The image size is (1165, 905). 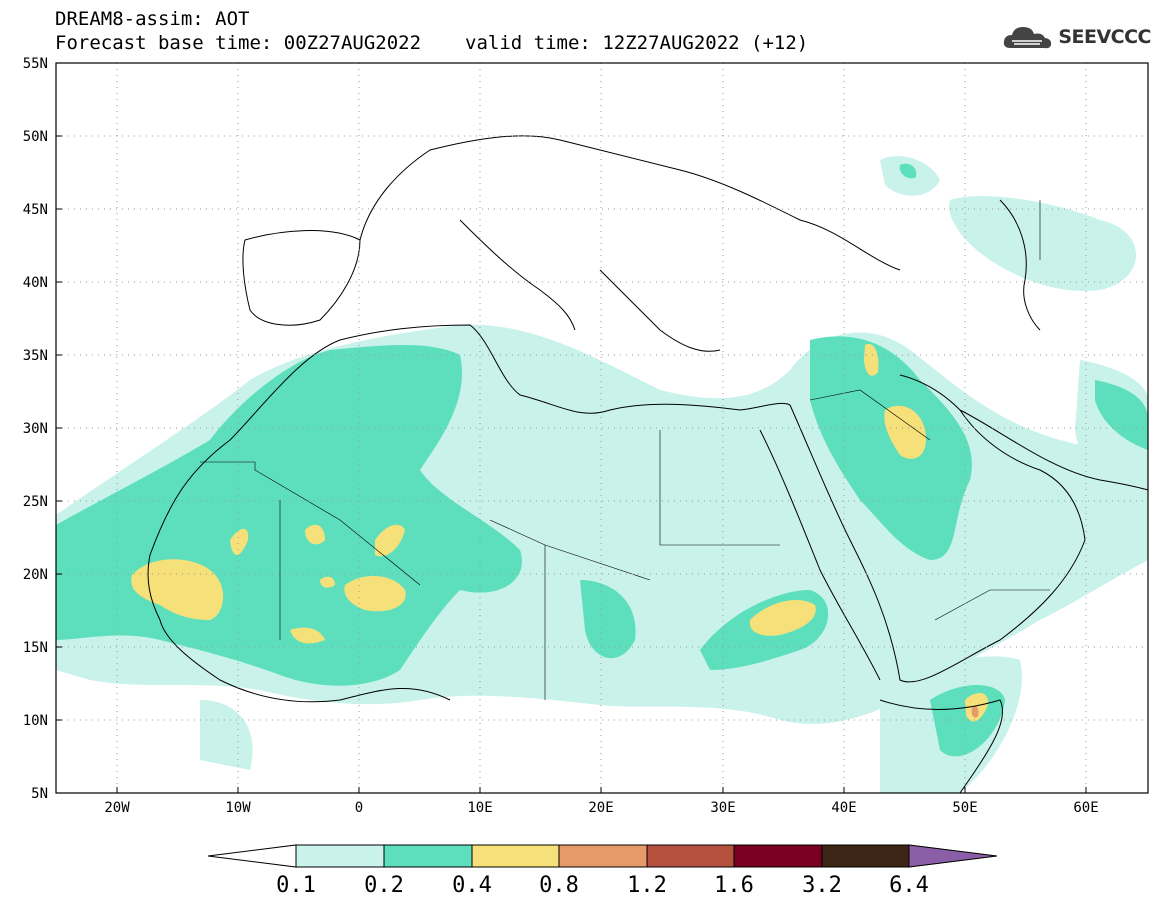 I want to click on lon-tick-30e: 30E, so click(x=723, y=801).